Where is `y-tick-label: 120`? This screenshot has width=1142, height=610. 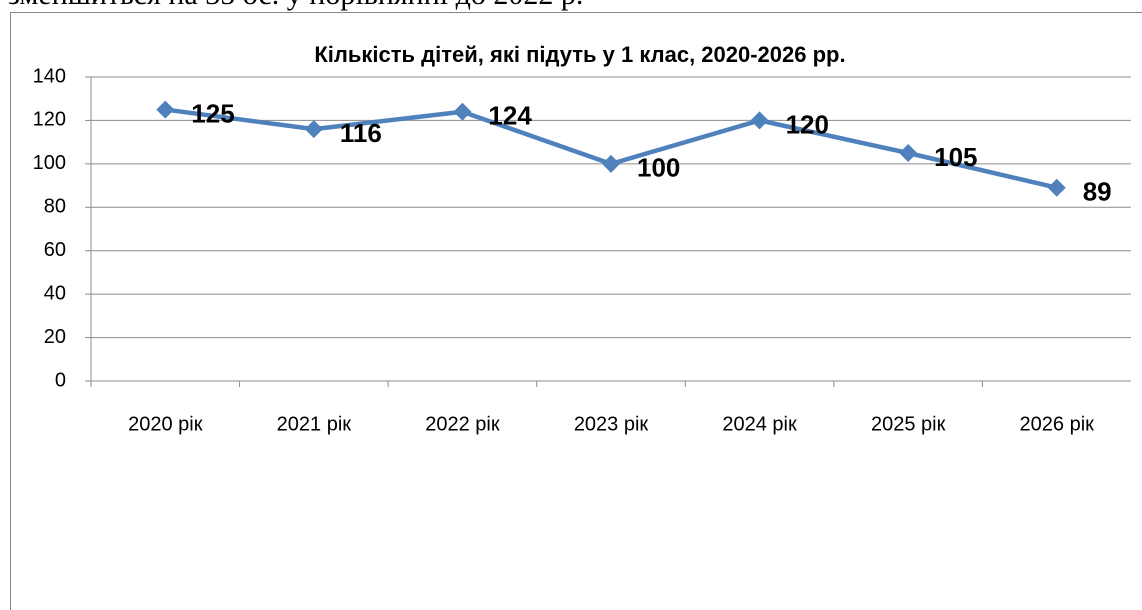 y-tick-label: 120 is located at coordinates (49, 120).